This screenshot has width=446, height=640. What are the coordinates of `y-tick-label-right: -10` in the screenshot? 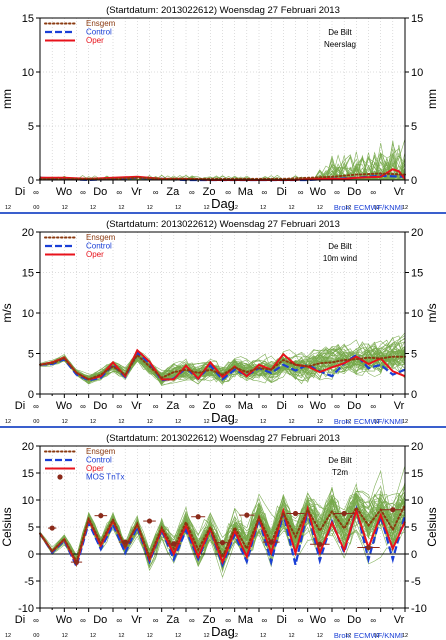 It's located at (419, 609).